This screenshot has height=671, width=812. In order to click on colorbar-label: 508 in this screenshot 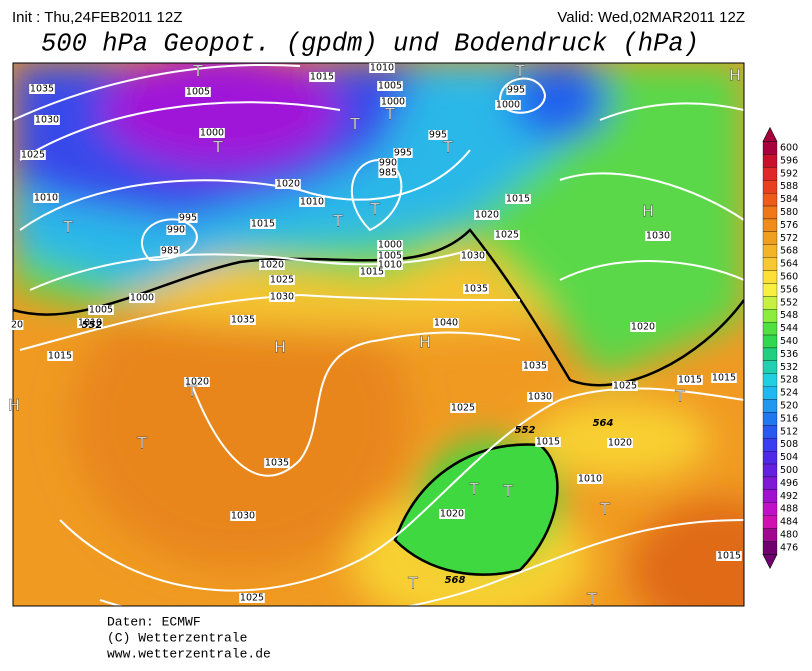, I will do `click(789, 444)`.